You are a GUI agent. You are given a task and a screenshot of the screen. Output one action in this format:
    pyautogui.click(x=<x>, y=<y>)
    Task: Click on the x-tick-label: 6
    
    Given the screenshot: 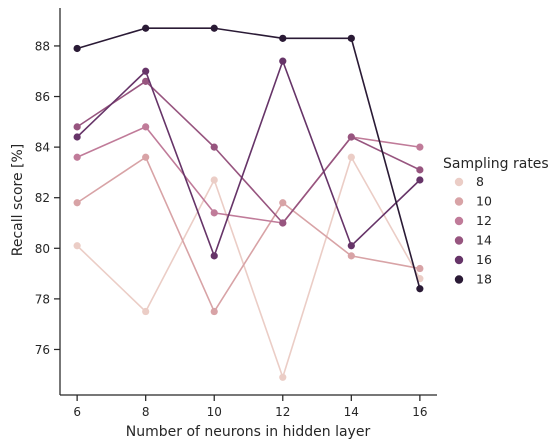 What is the action you would take?
    pyautogui.click(x=77, y=412)
    